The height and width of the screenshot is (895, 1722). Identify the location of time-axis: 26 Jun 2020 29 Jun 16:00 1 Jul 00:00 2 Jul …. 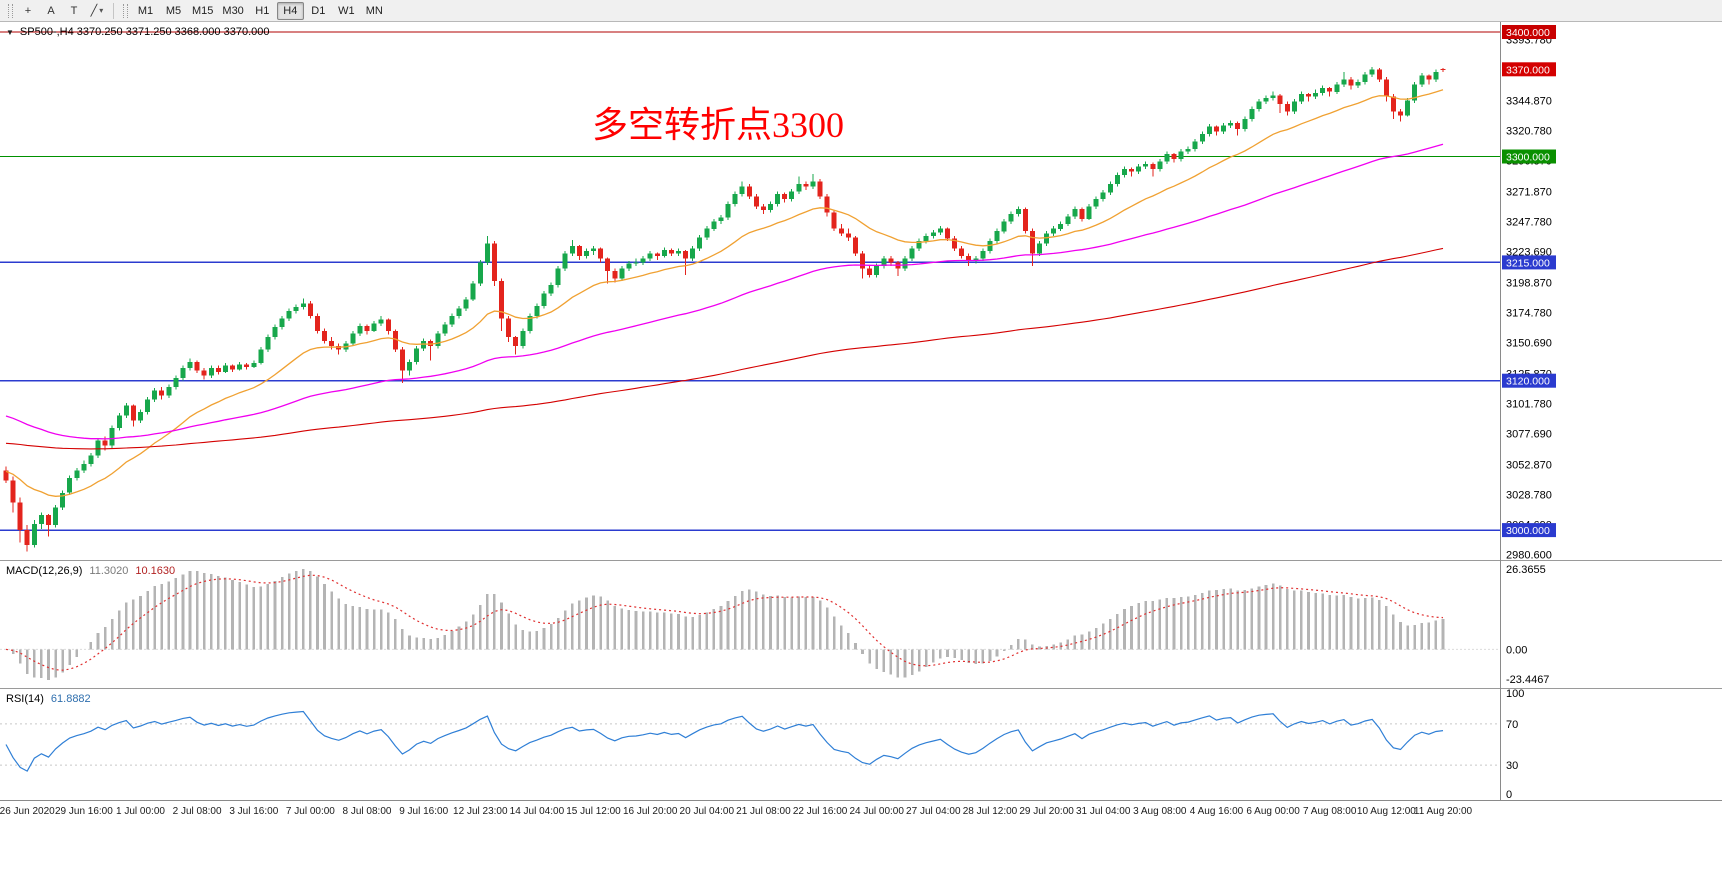
(861, 813).